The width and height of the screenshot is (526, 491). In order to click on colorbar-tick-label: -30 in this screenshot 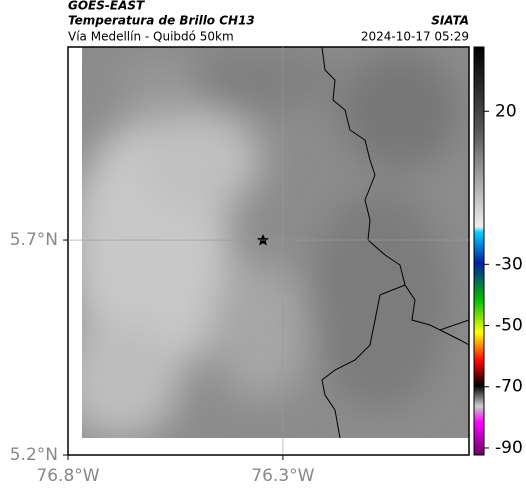, I will do `click(509, 264)`.